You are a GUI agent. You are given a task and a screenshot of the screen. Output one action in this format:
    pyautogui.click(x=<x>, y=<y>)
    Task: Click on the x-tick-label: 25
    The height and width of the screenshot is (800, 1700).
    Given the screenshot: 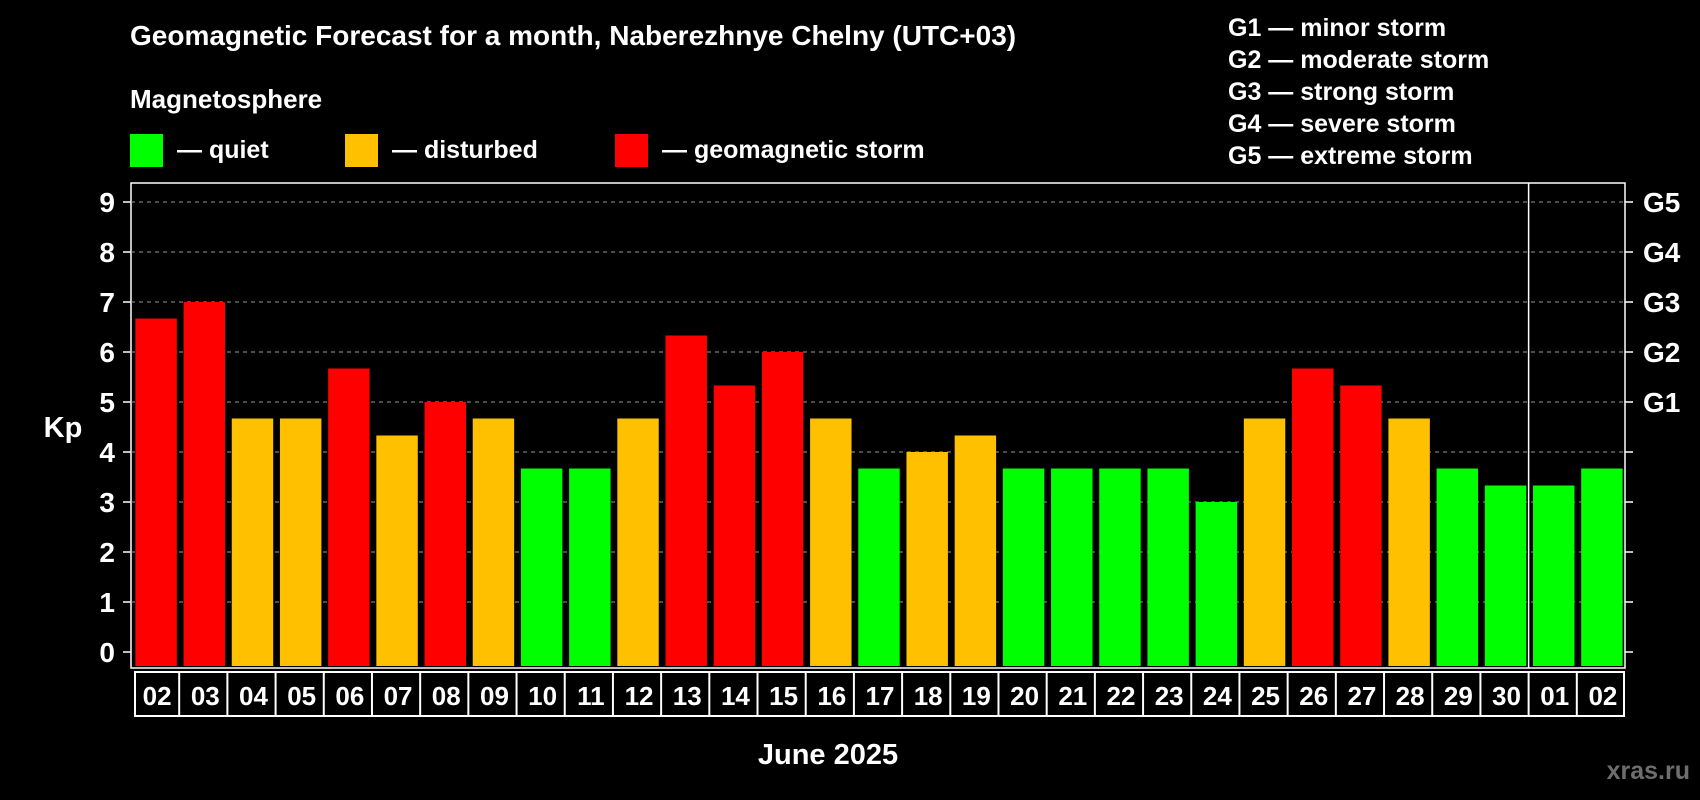 What is the action you would take?
    pyautogui.click(x=1265, y=696)
    